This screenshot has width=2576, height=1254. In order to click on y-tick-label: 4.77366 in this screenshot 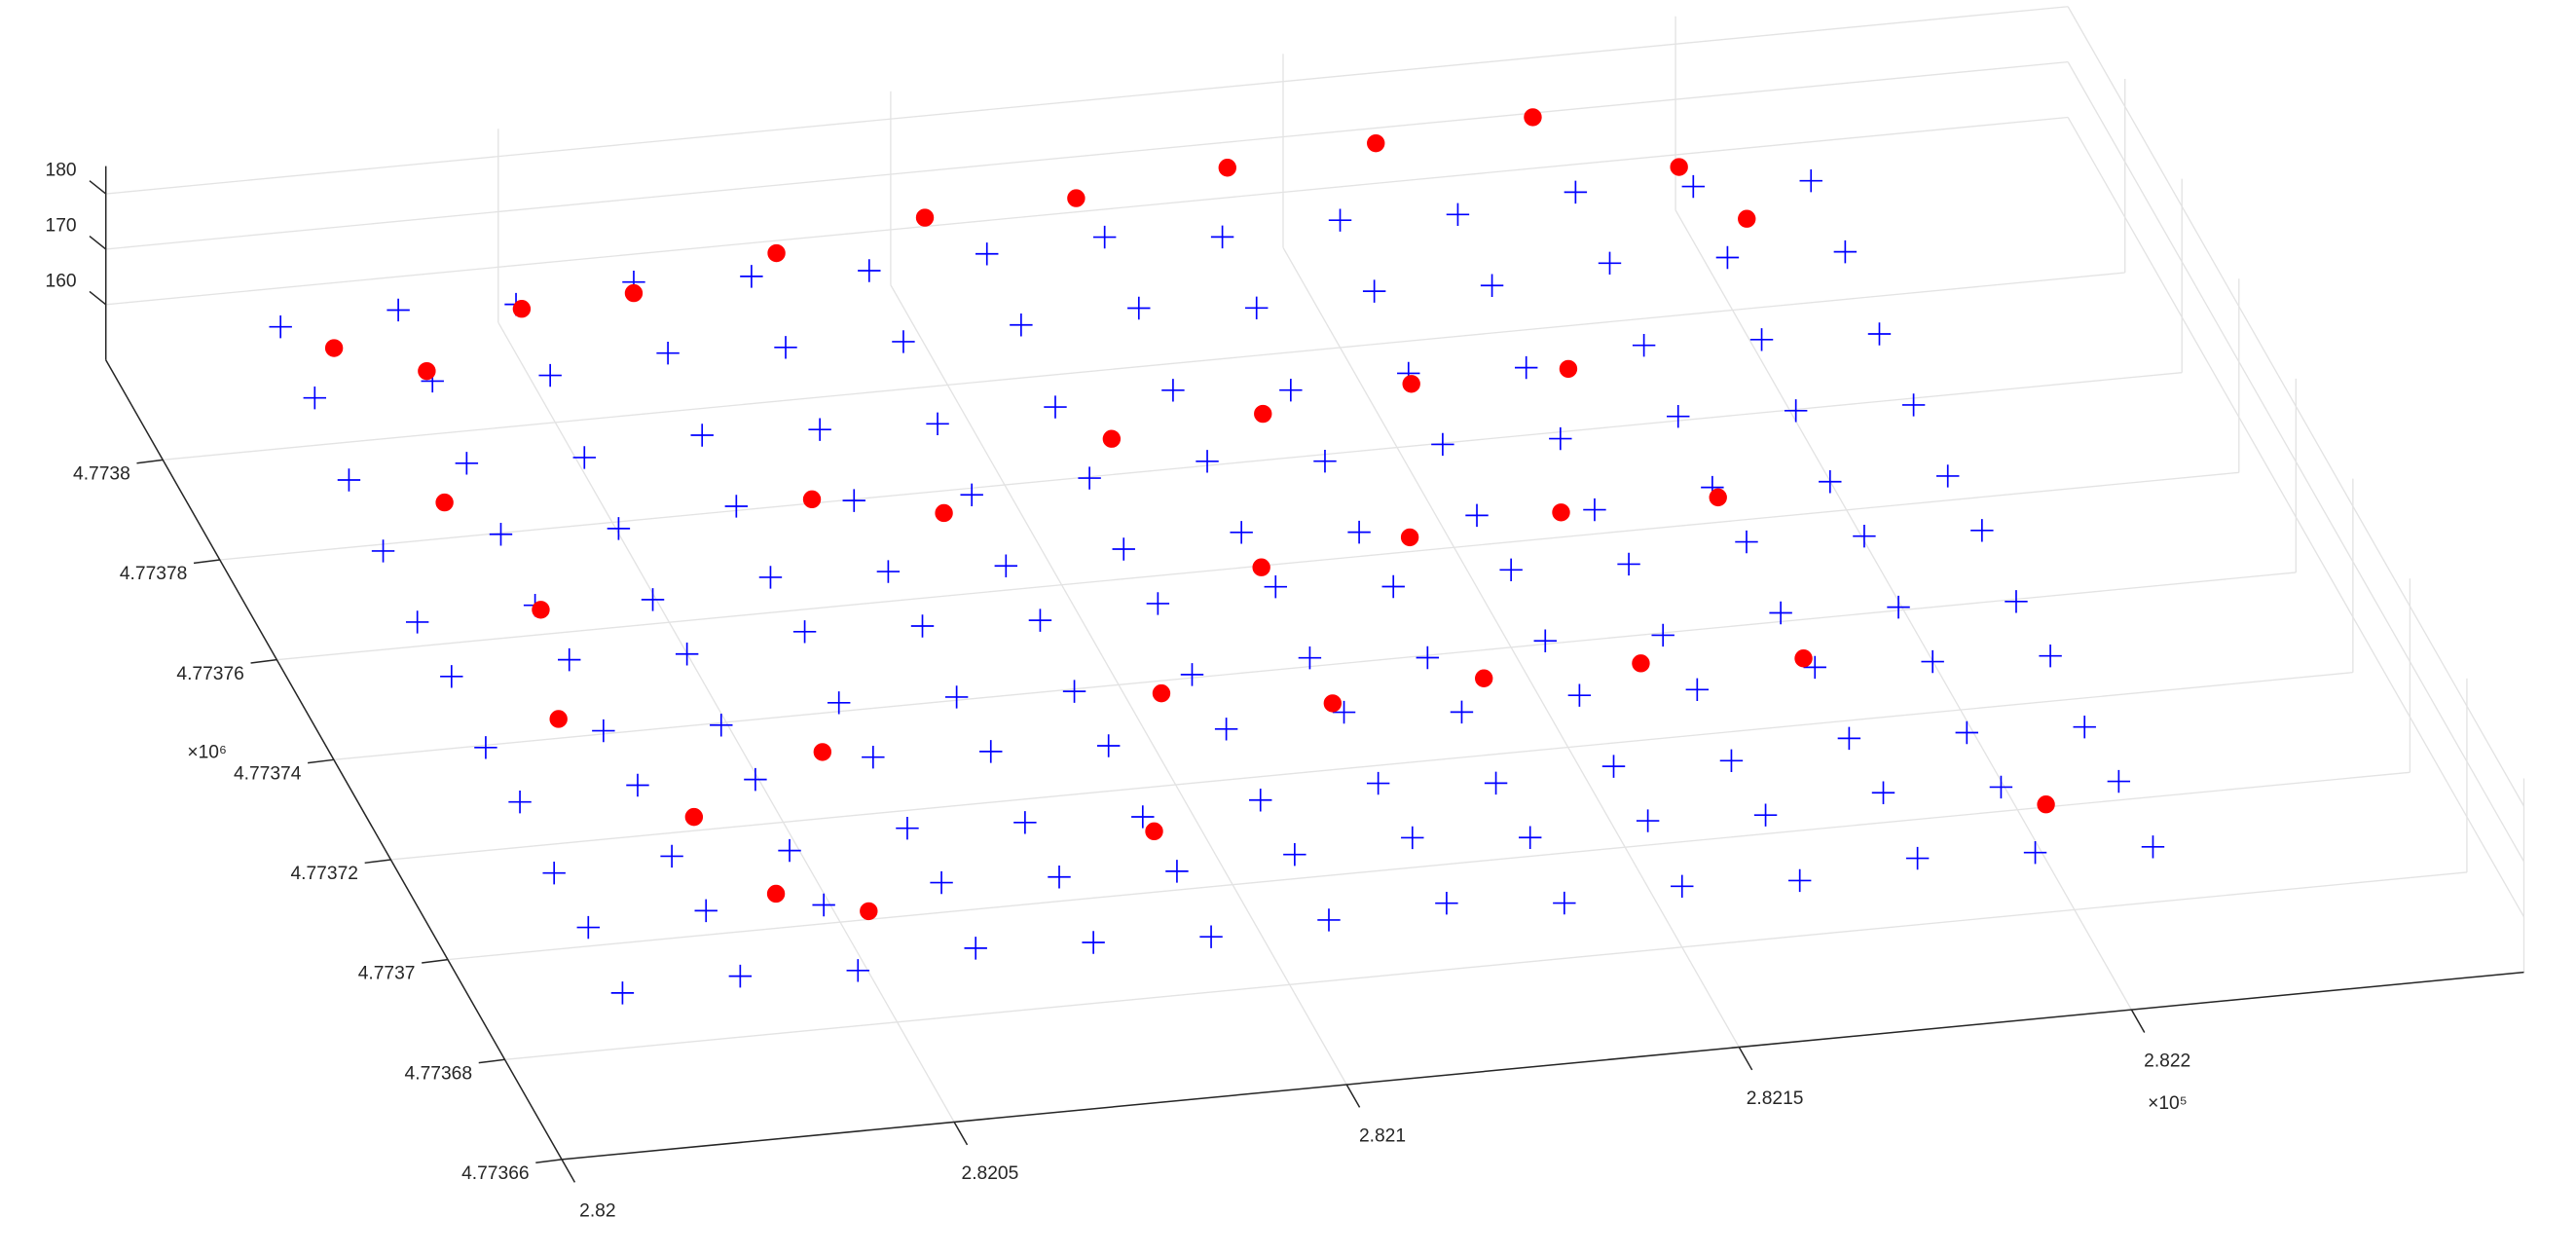, I will do `click(495, 1173)`.